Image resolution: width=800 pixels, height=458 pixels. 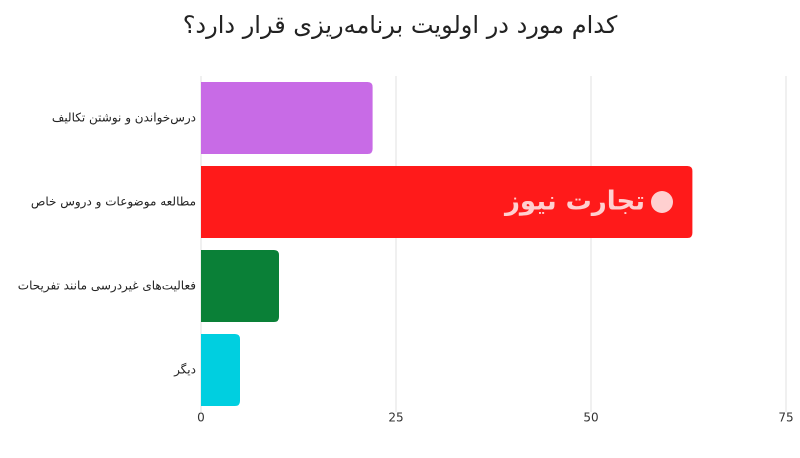 What do you see at coordinates (201, 418) in the screenshot?
I see `x-tick-label: 0` at bounding box center [201, 418].